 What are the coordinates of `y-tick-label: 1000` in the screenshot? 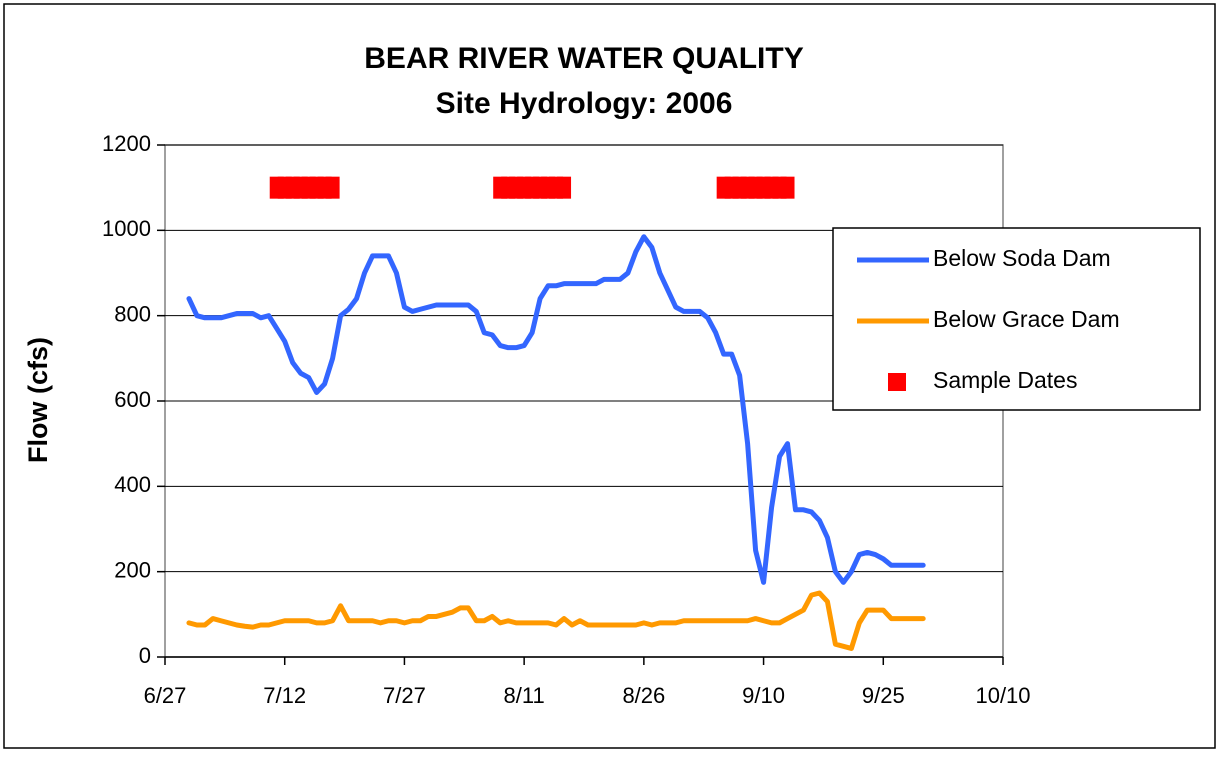 It's located at (126, 228).